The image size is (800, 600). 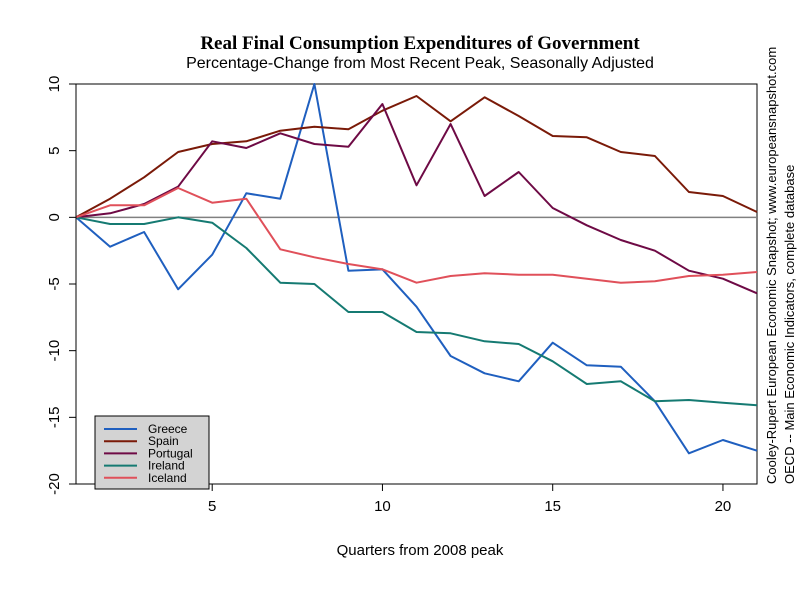 I want to click on x-tick-label: 20, so click(x=723, y=506).